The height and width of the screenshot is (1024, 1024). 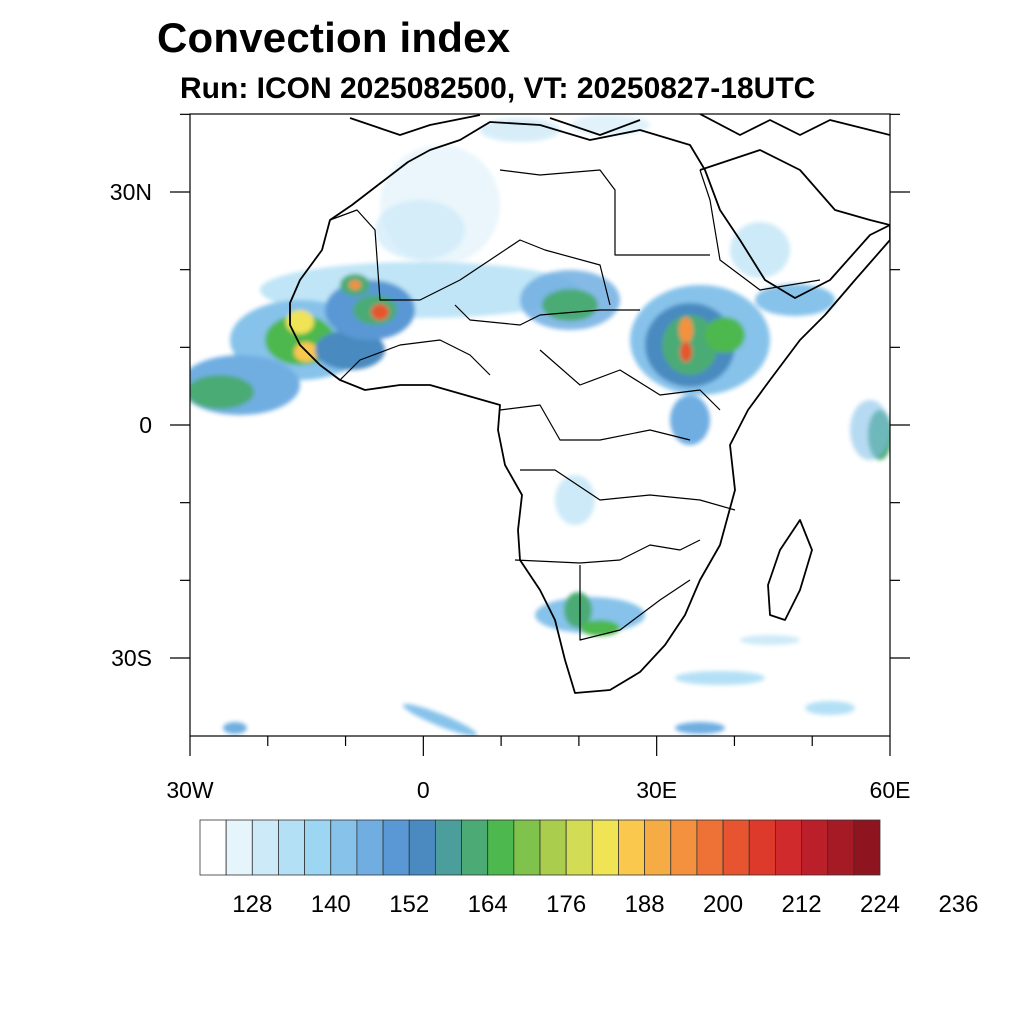 What do you see at coordinates (802, 904) in the screenshot?
I see `colorbar-tick-label: 212` at bounding box center [802, 904].